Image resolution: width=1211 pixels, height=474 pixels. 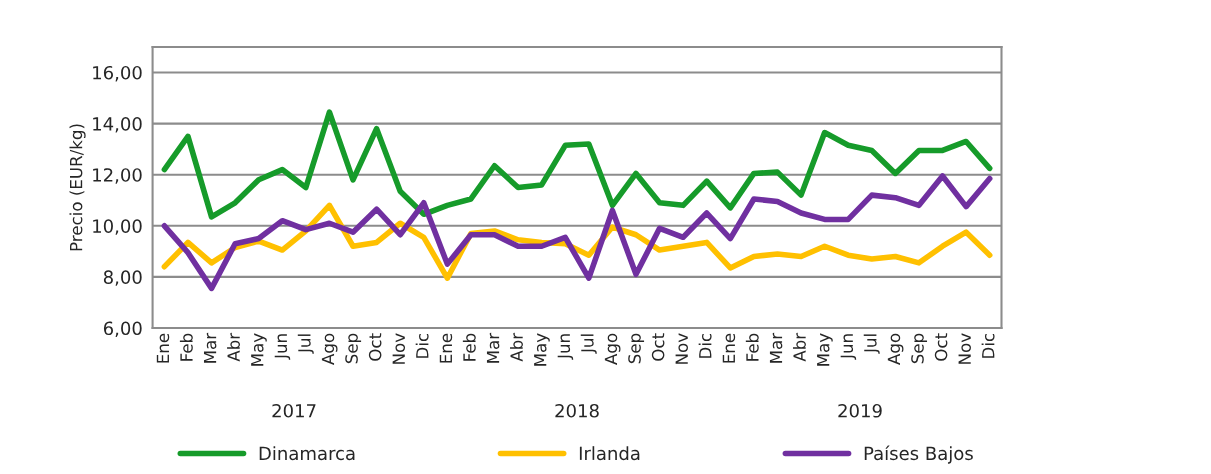 I want to click on y-tick-label: 14,00, so click(x=117, y=125).